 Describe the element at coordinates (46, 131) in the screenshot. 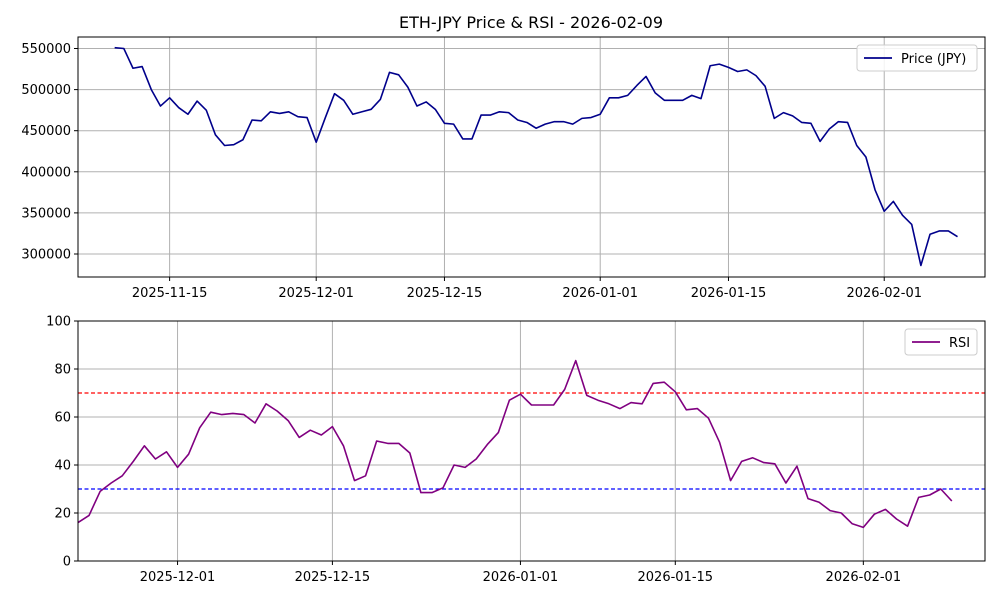

I see `y-tick-label: 450000` at that location.